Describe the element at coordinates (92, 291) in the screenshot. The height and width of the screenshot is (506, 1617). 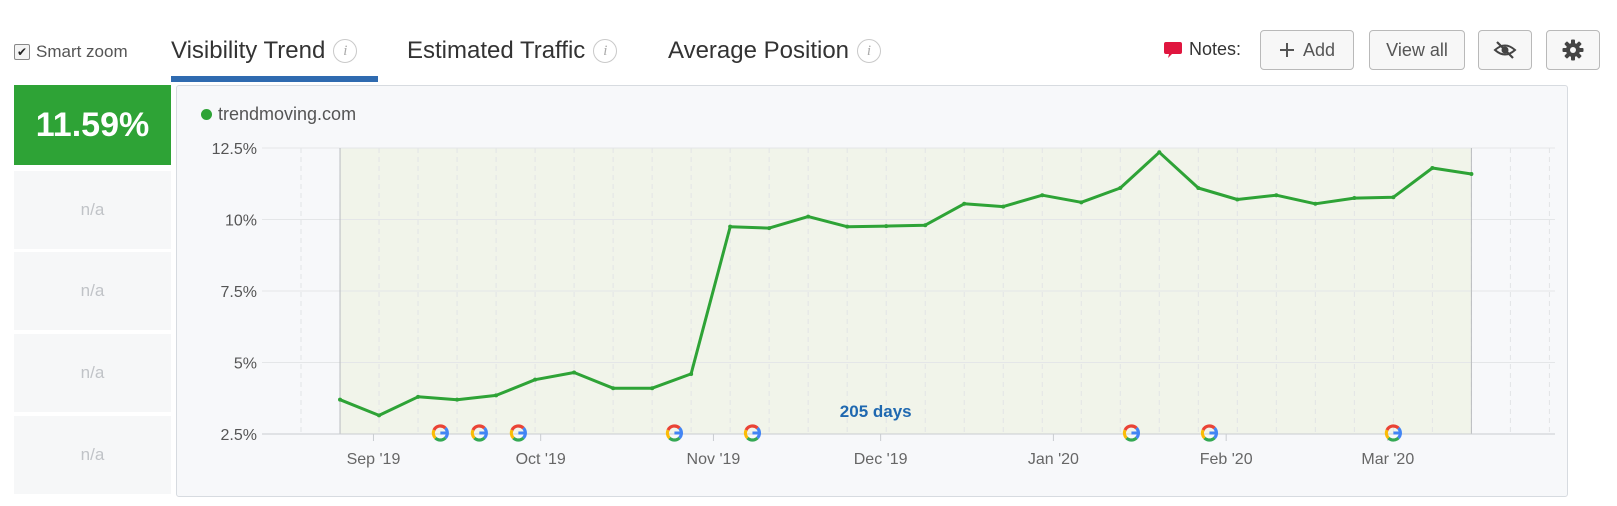
I see `competitor-value-2: n/a` at that location.